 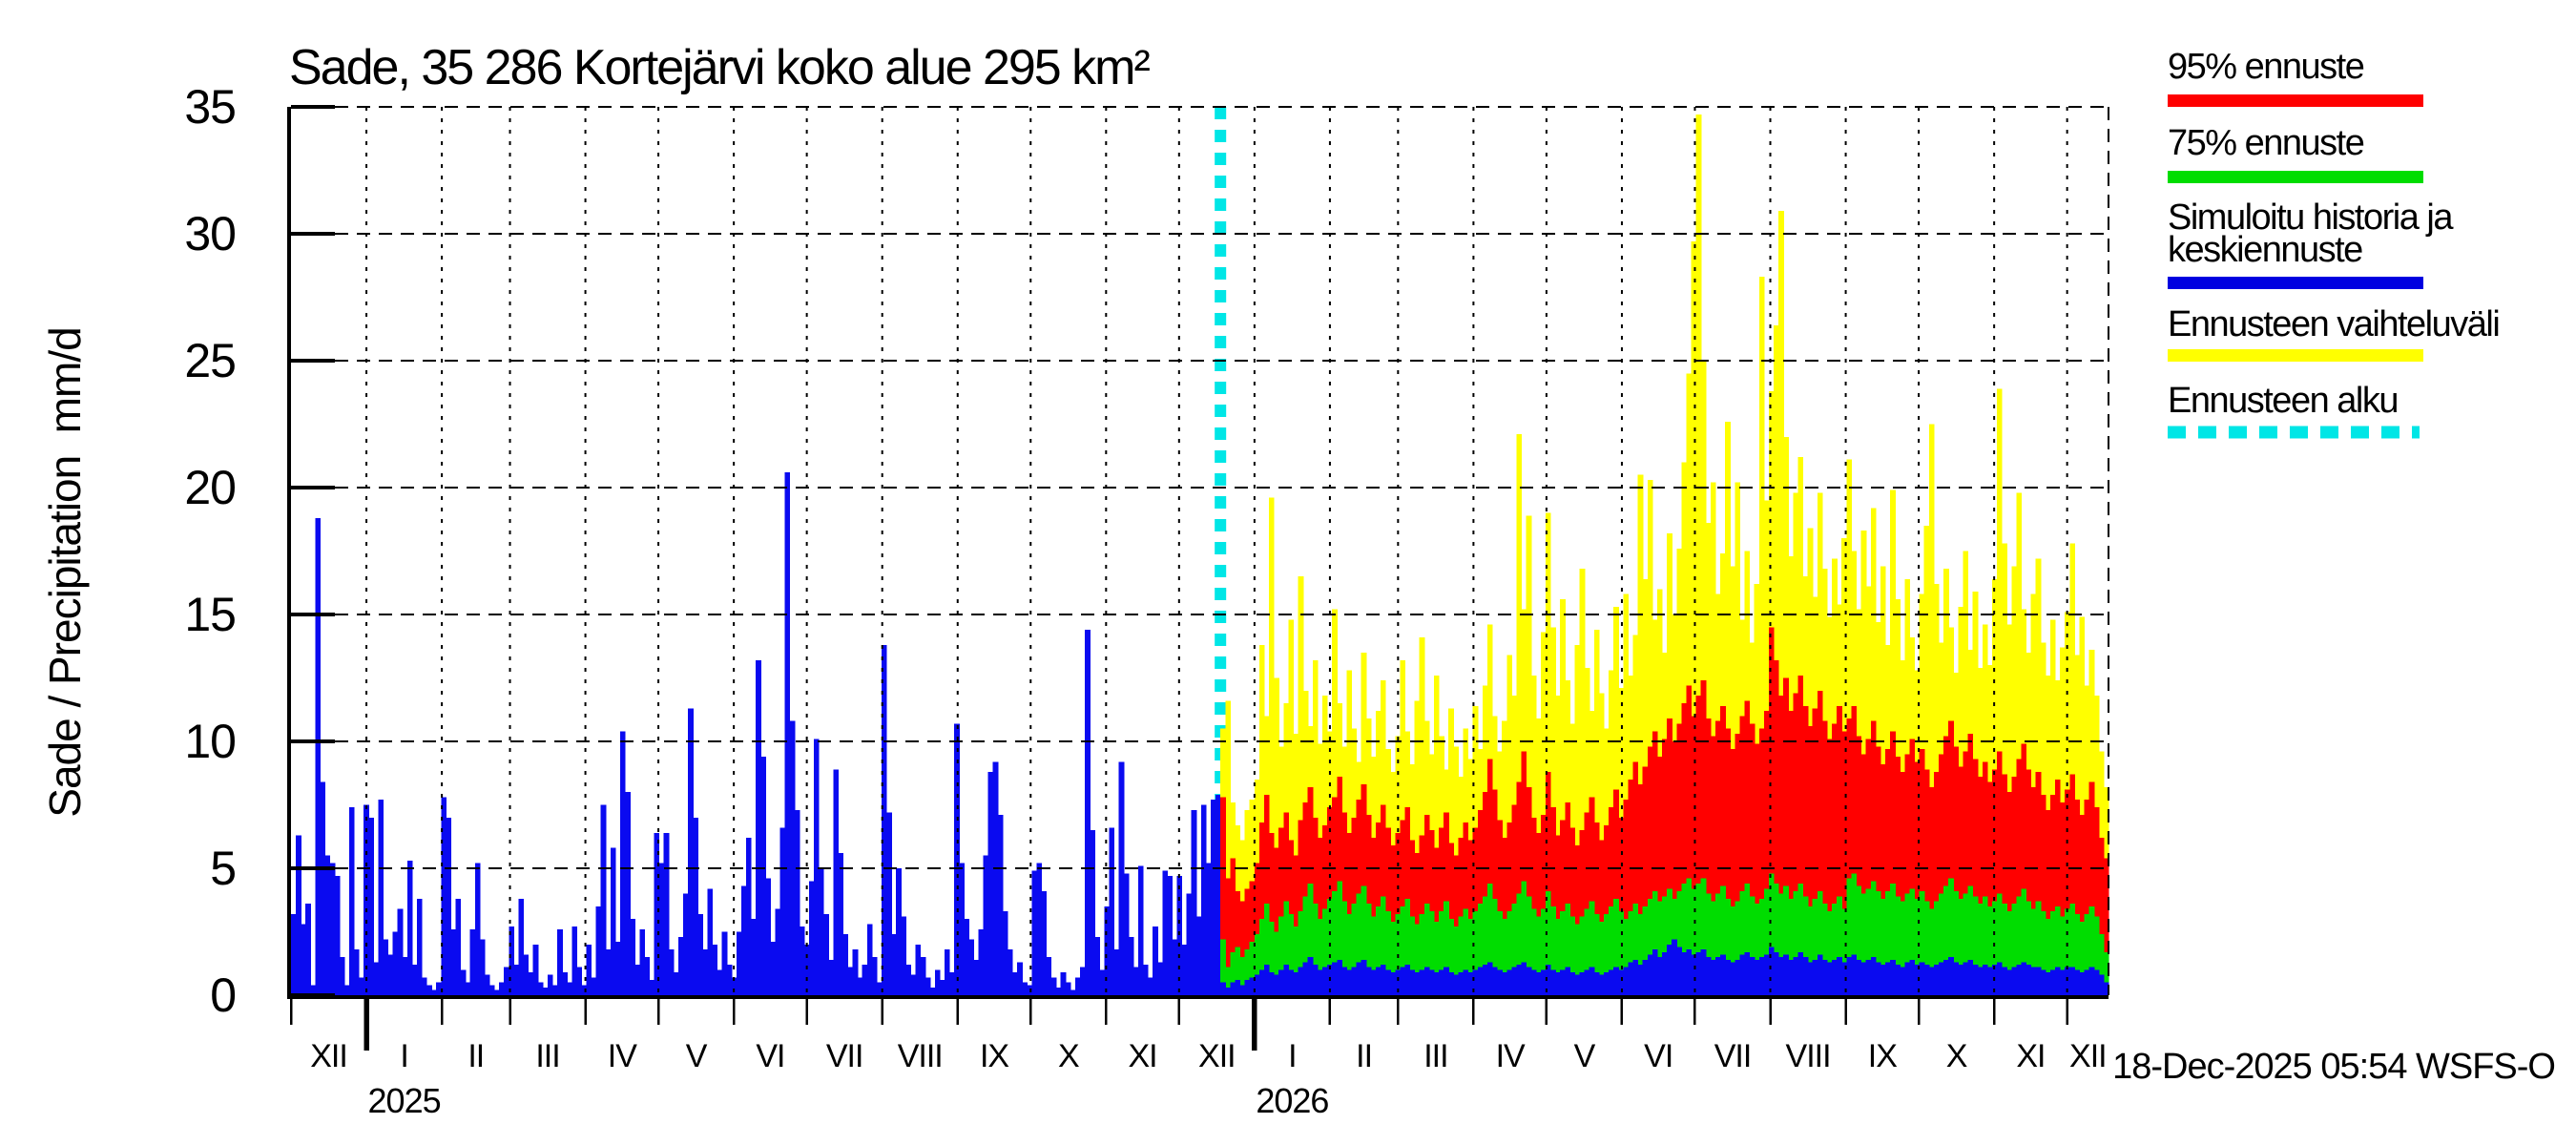 What do you see at coordinates (2266, 143) in the screenshot?
I see `legend-label: 75% ennuste` at bounding box center [2266, 143].